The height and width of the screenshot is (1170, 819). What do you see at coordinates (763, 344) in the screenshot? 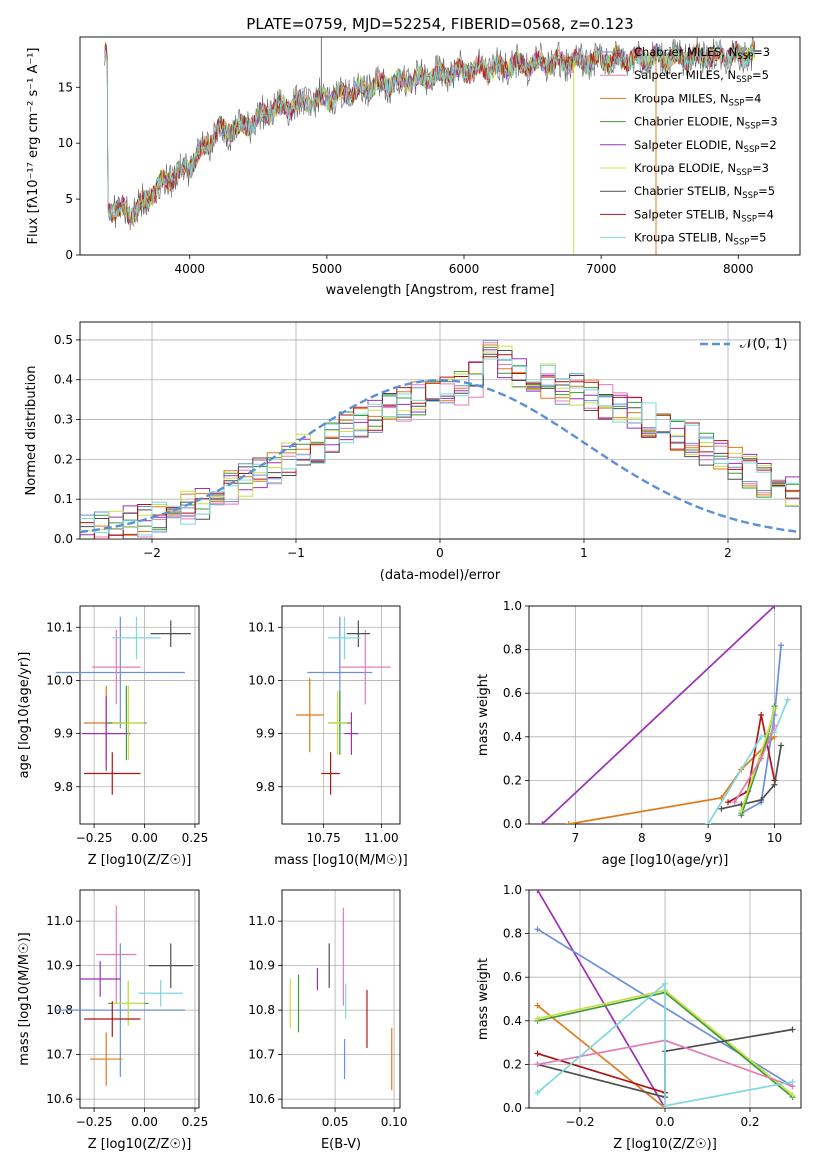
I see `legend-label-gaussian: 𝒩(0, 1)` at bounding box center [763, 344].